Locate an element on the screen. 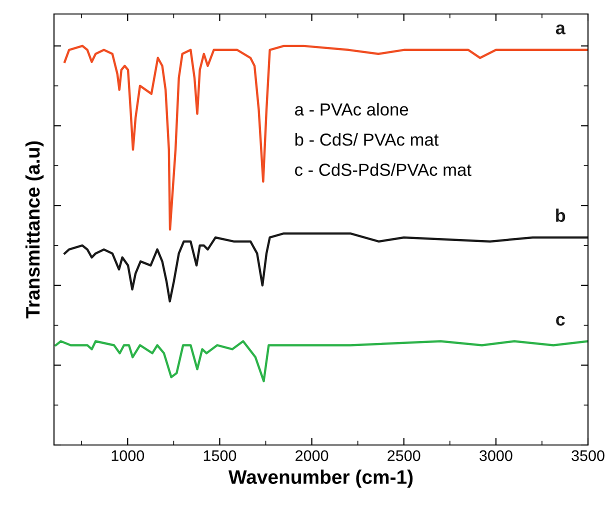 The height and width of the screenshot is (512, 608). series-label: c is located at coordinates (560, 321).